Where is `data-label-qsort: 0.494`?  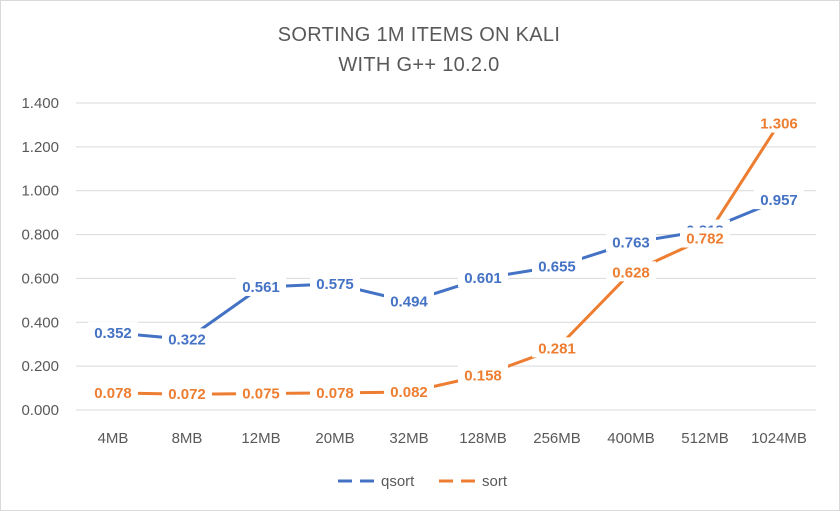
data-label-qsort: 0.494 is located at coordinates (409, 302).